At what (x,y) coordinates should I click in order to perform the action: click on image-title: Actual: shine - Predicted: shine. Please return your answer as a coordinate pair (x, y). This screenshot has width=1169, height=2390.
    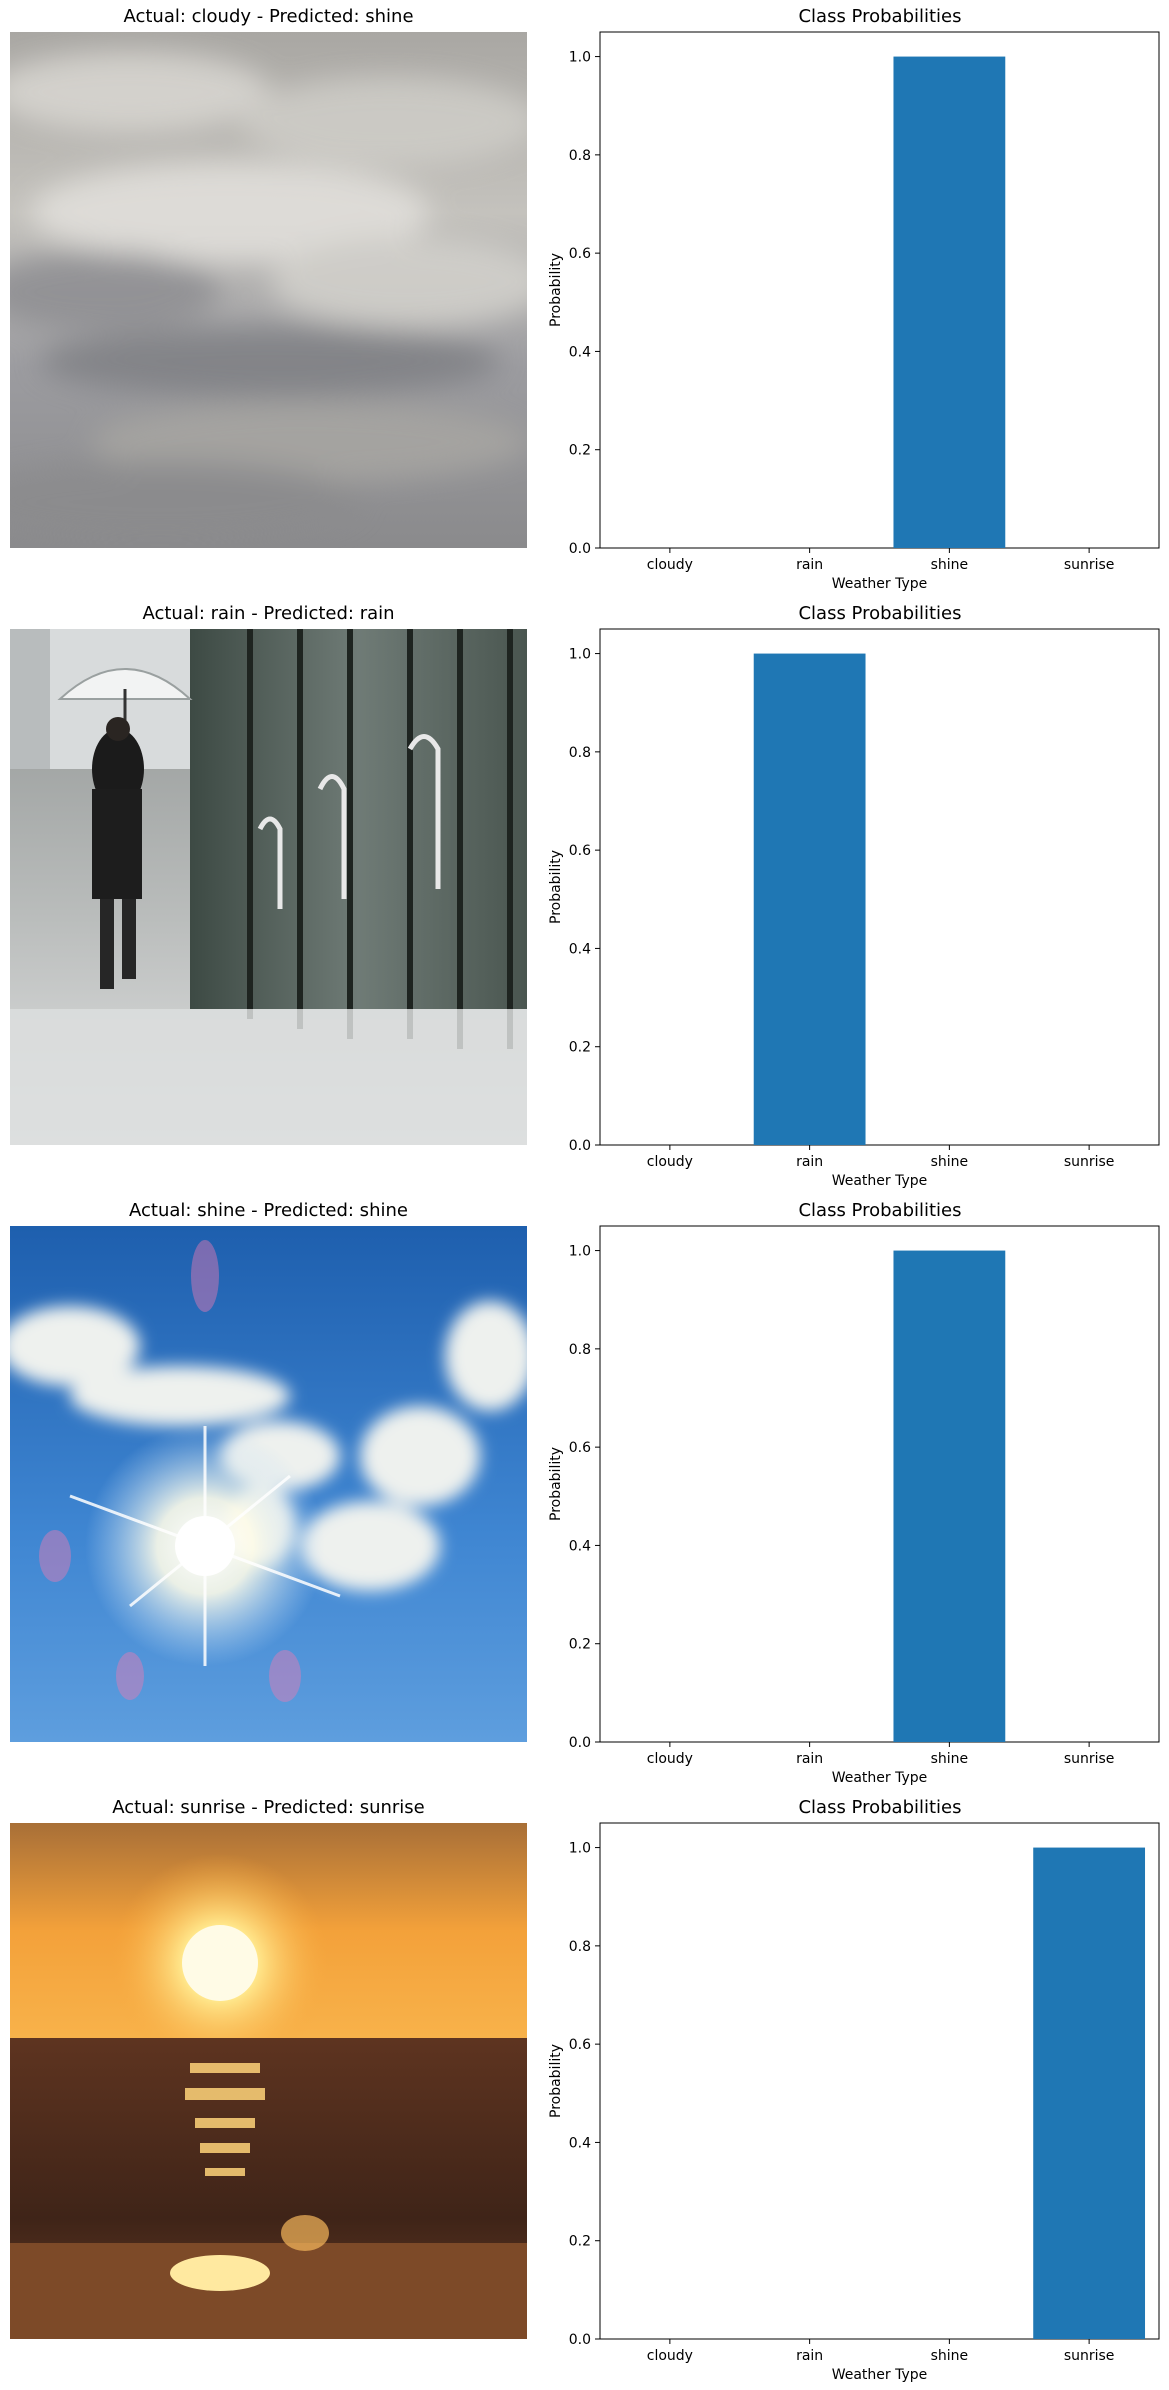
    Looking at the image, I should click on (268, 1210).